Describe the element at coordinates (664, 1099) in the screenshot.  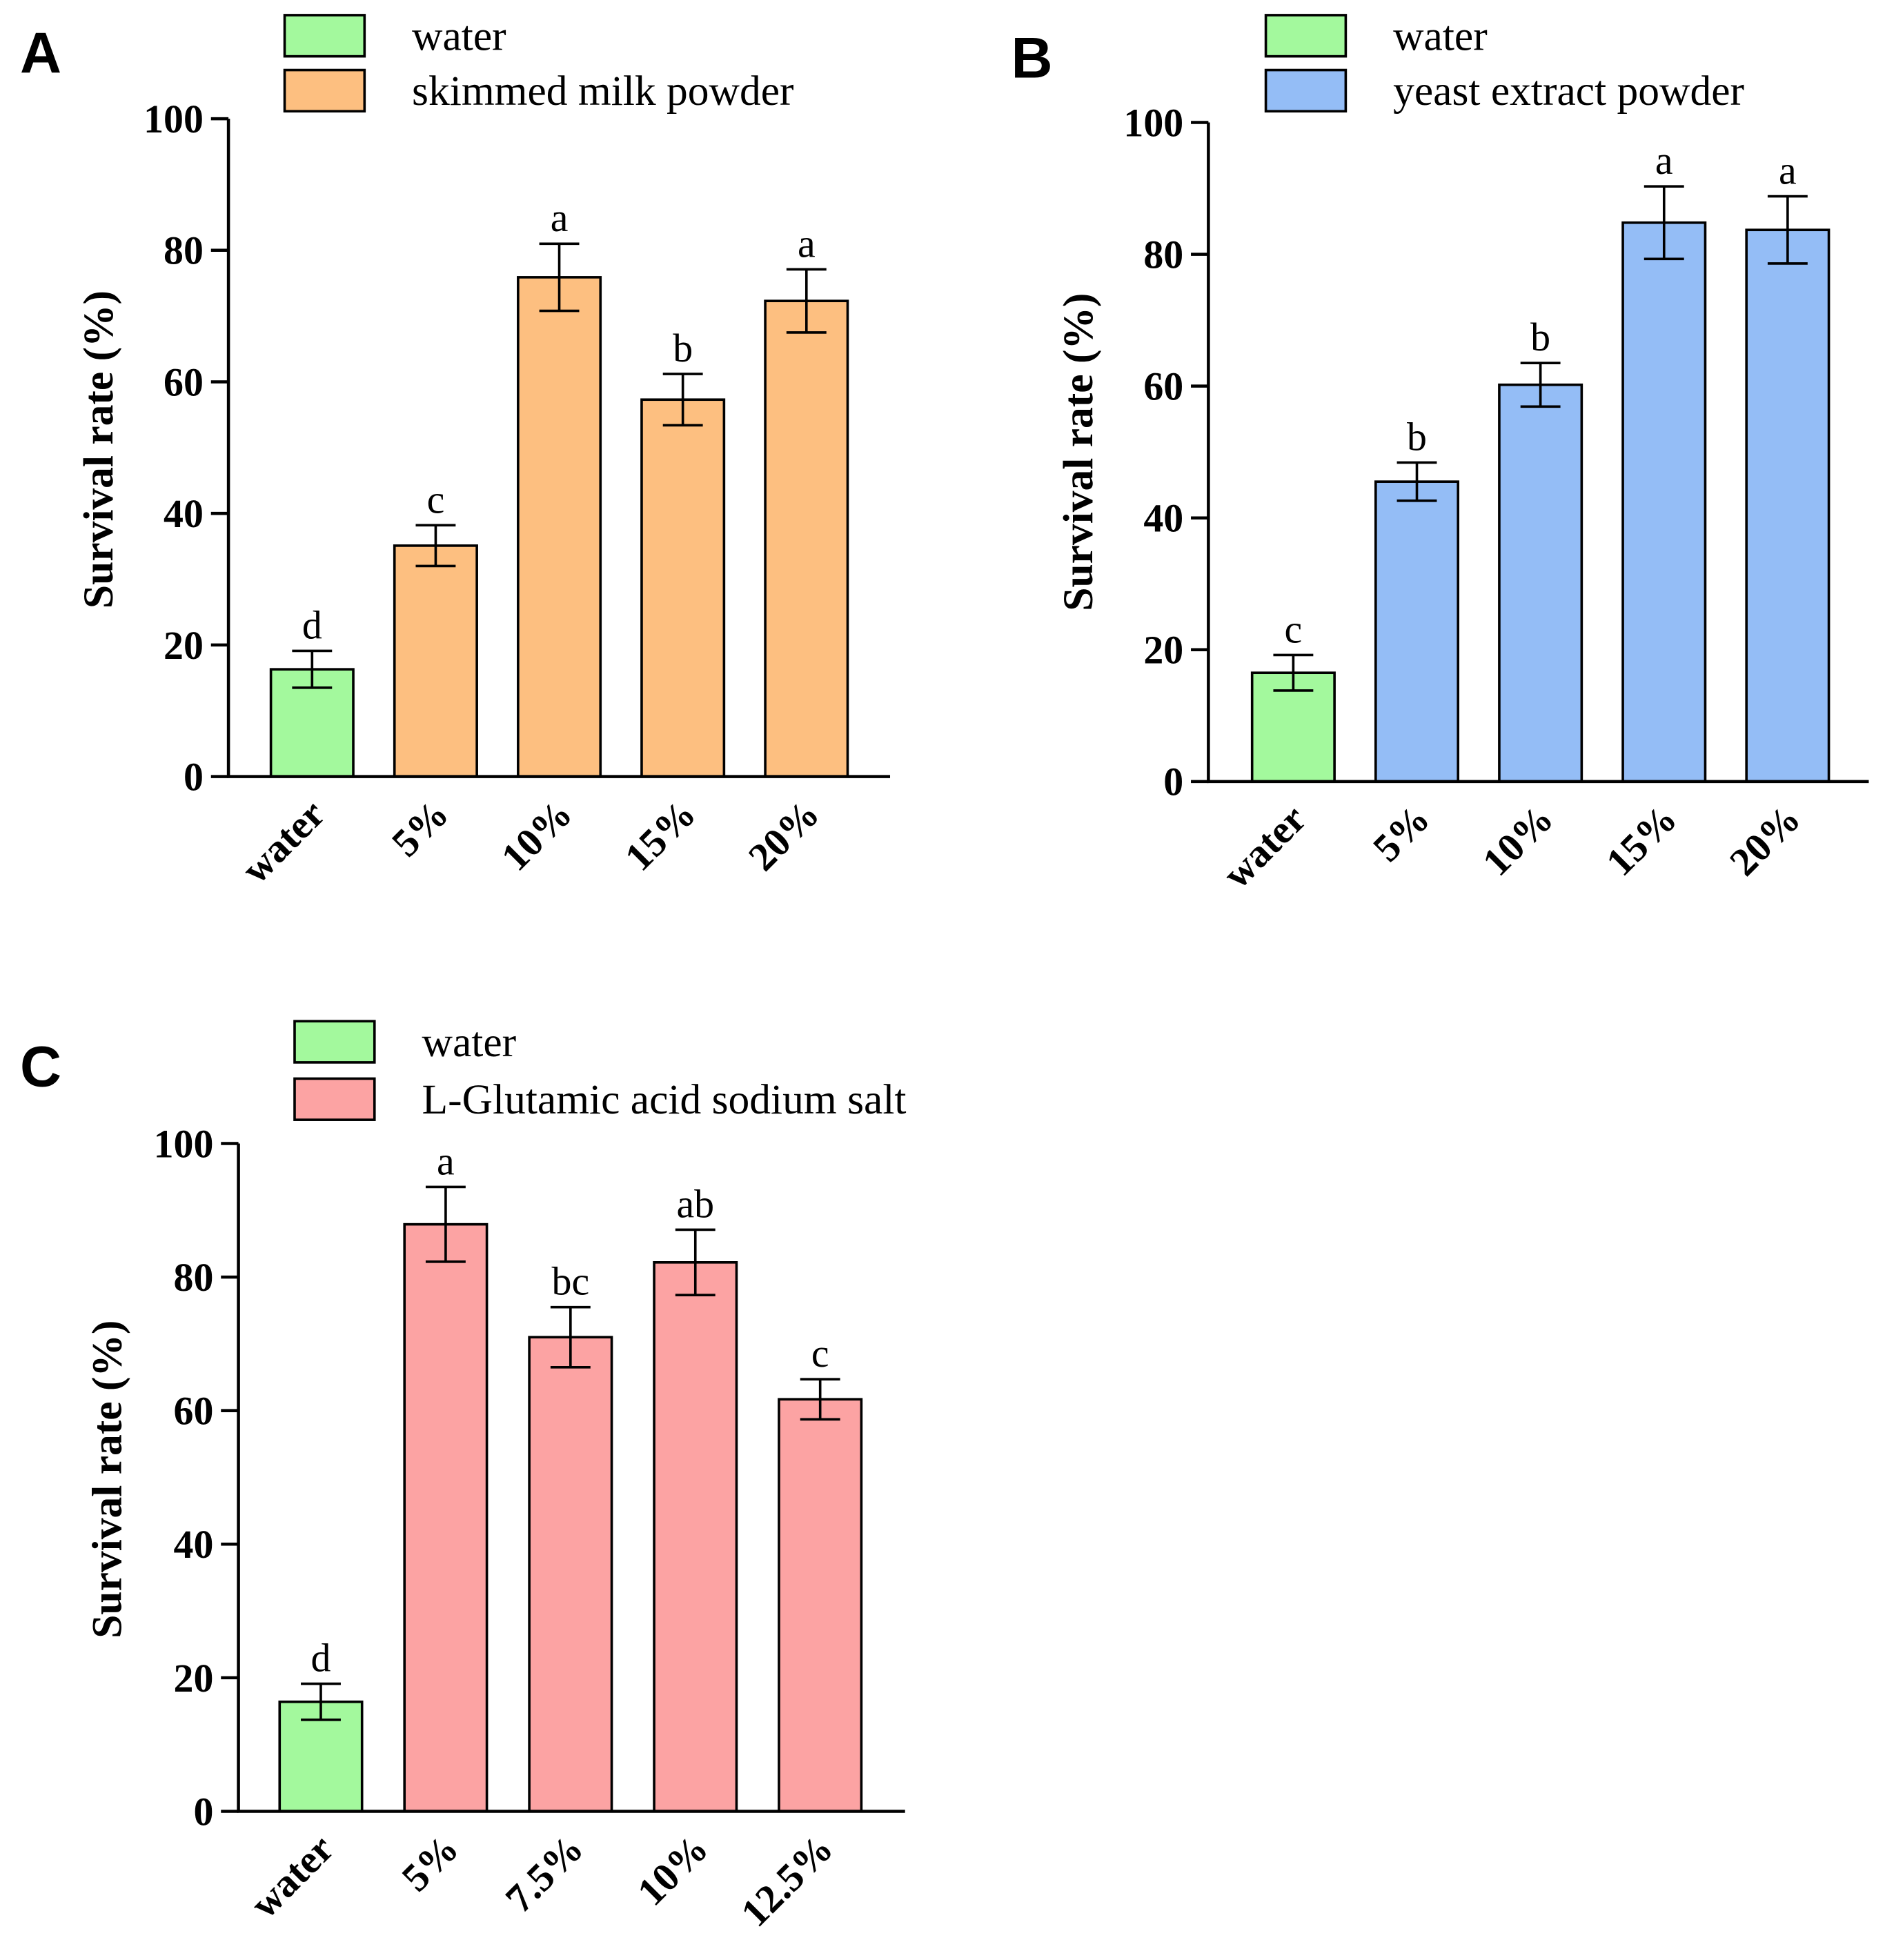
I see `legend-label: L-Glutamic acid sodium salt` at that location.